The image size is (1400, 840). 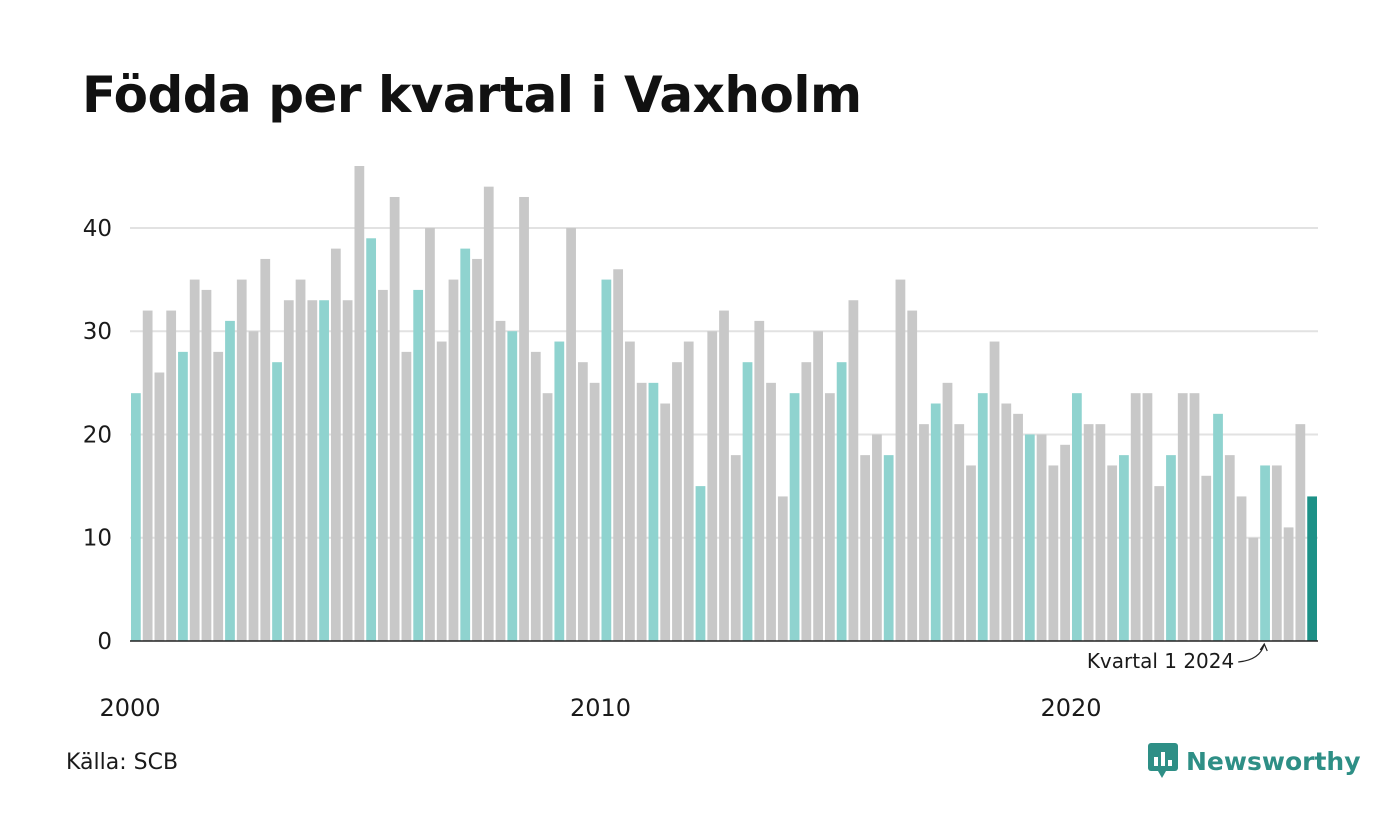 I want to click on brand-logo: Newsworthy, so click(x=1254, y=761).